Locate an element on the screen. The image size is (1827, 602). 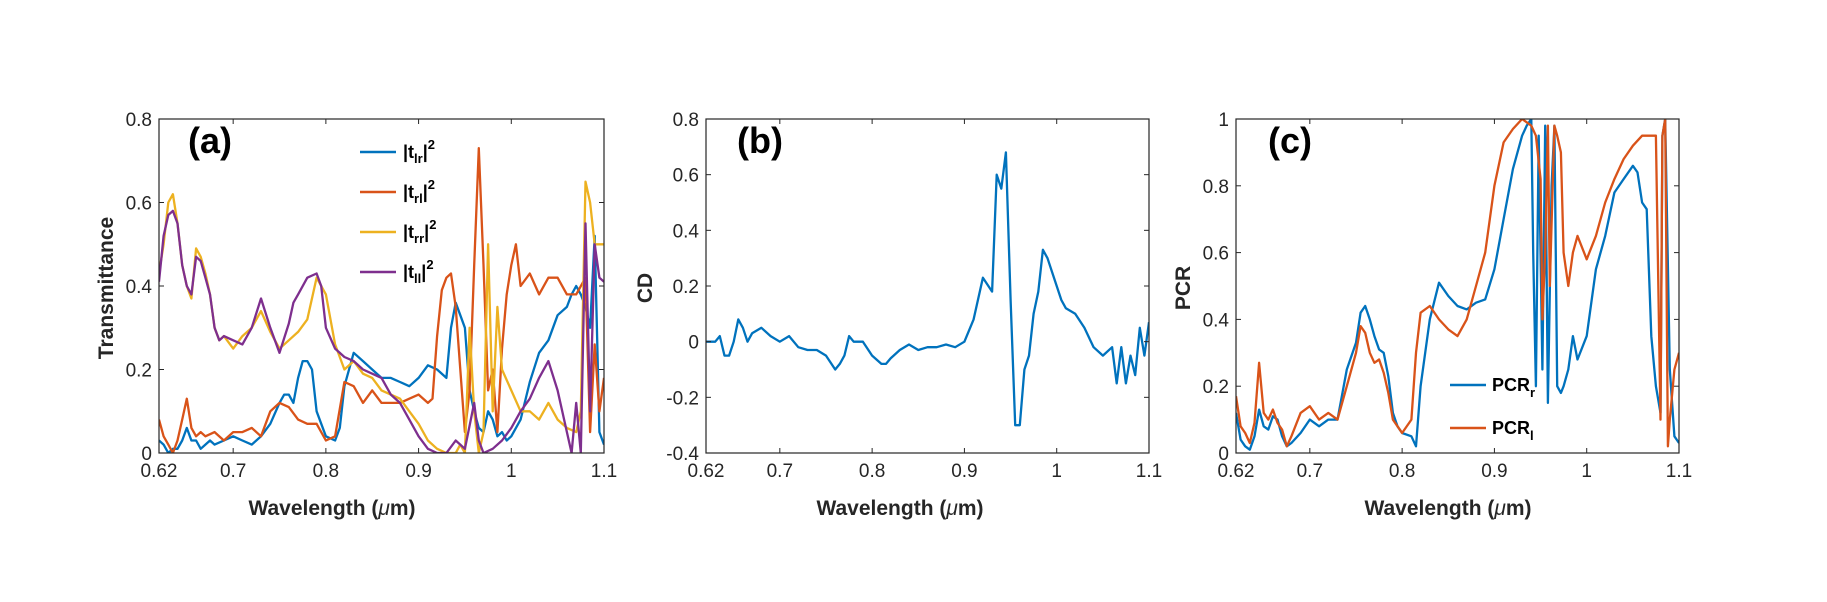
panel-c-ytick-label: 0.8 is located at coordinates (1216, 187).